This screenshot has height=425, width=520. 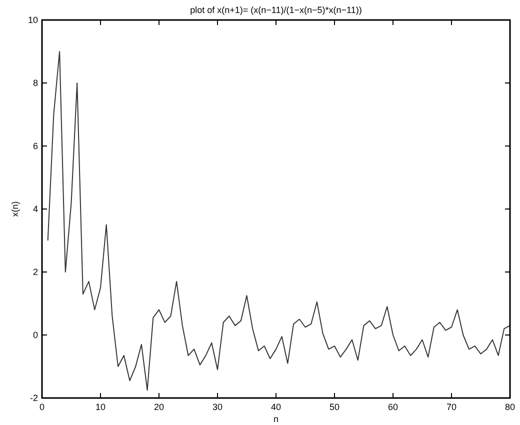 What do you see at coordinates (451, 407) in the screenshot?
I see `x-tick-label: 70` at bounding box center [451, 407].